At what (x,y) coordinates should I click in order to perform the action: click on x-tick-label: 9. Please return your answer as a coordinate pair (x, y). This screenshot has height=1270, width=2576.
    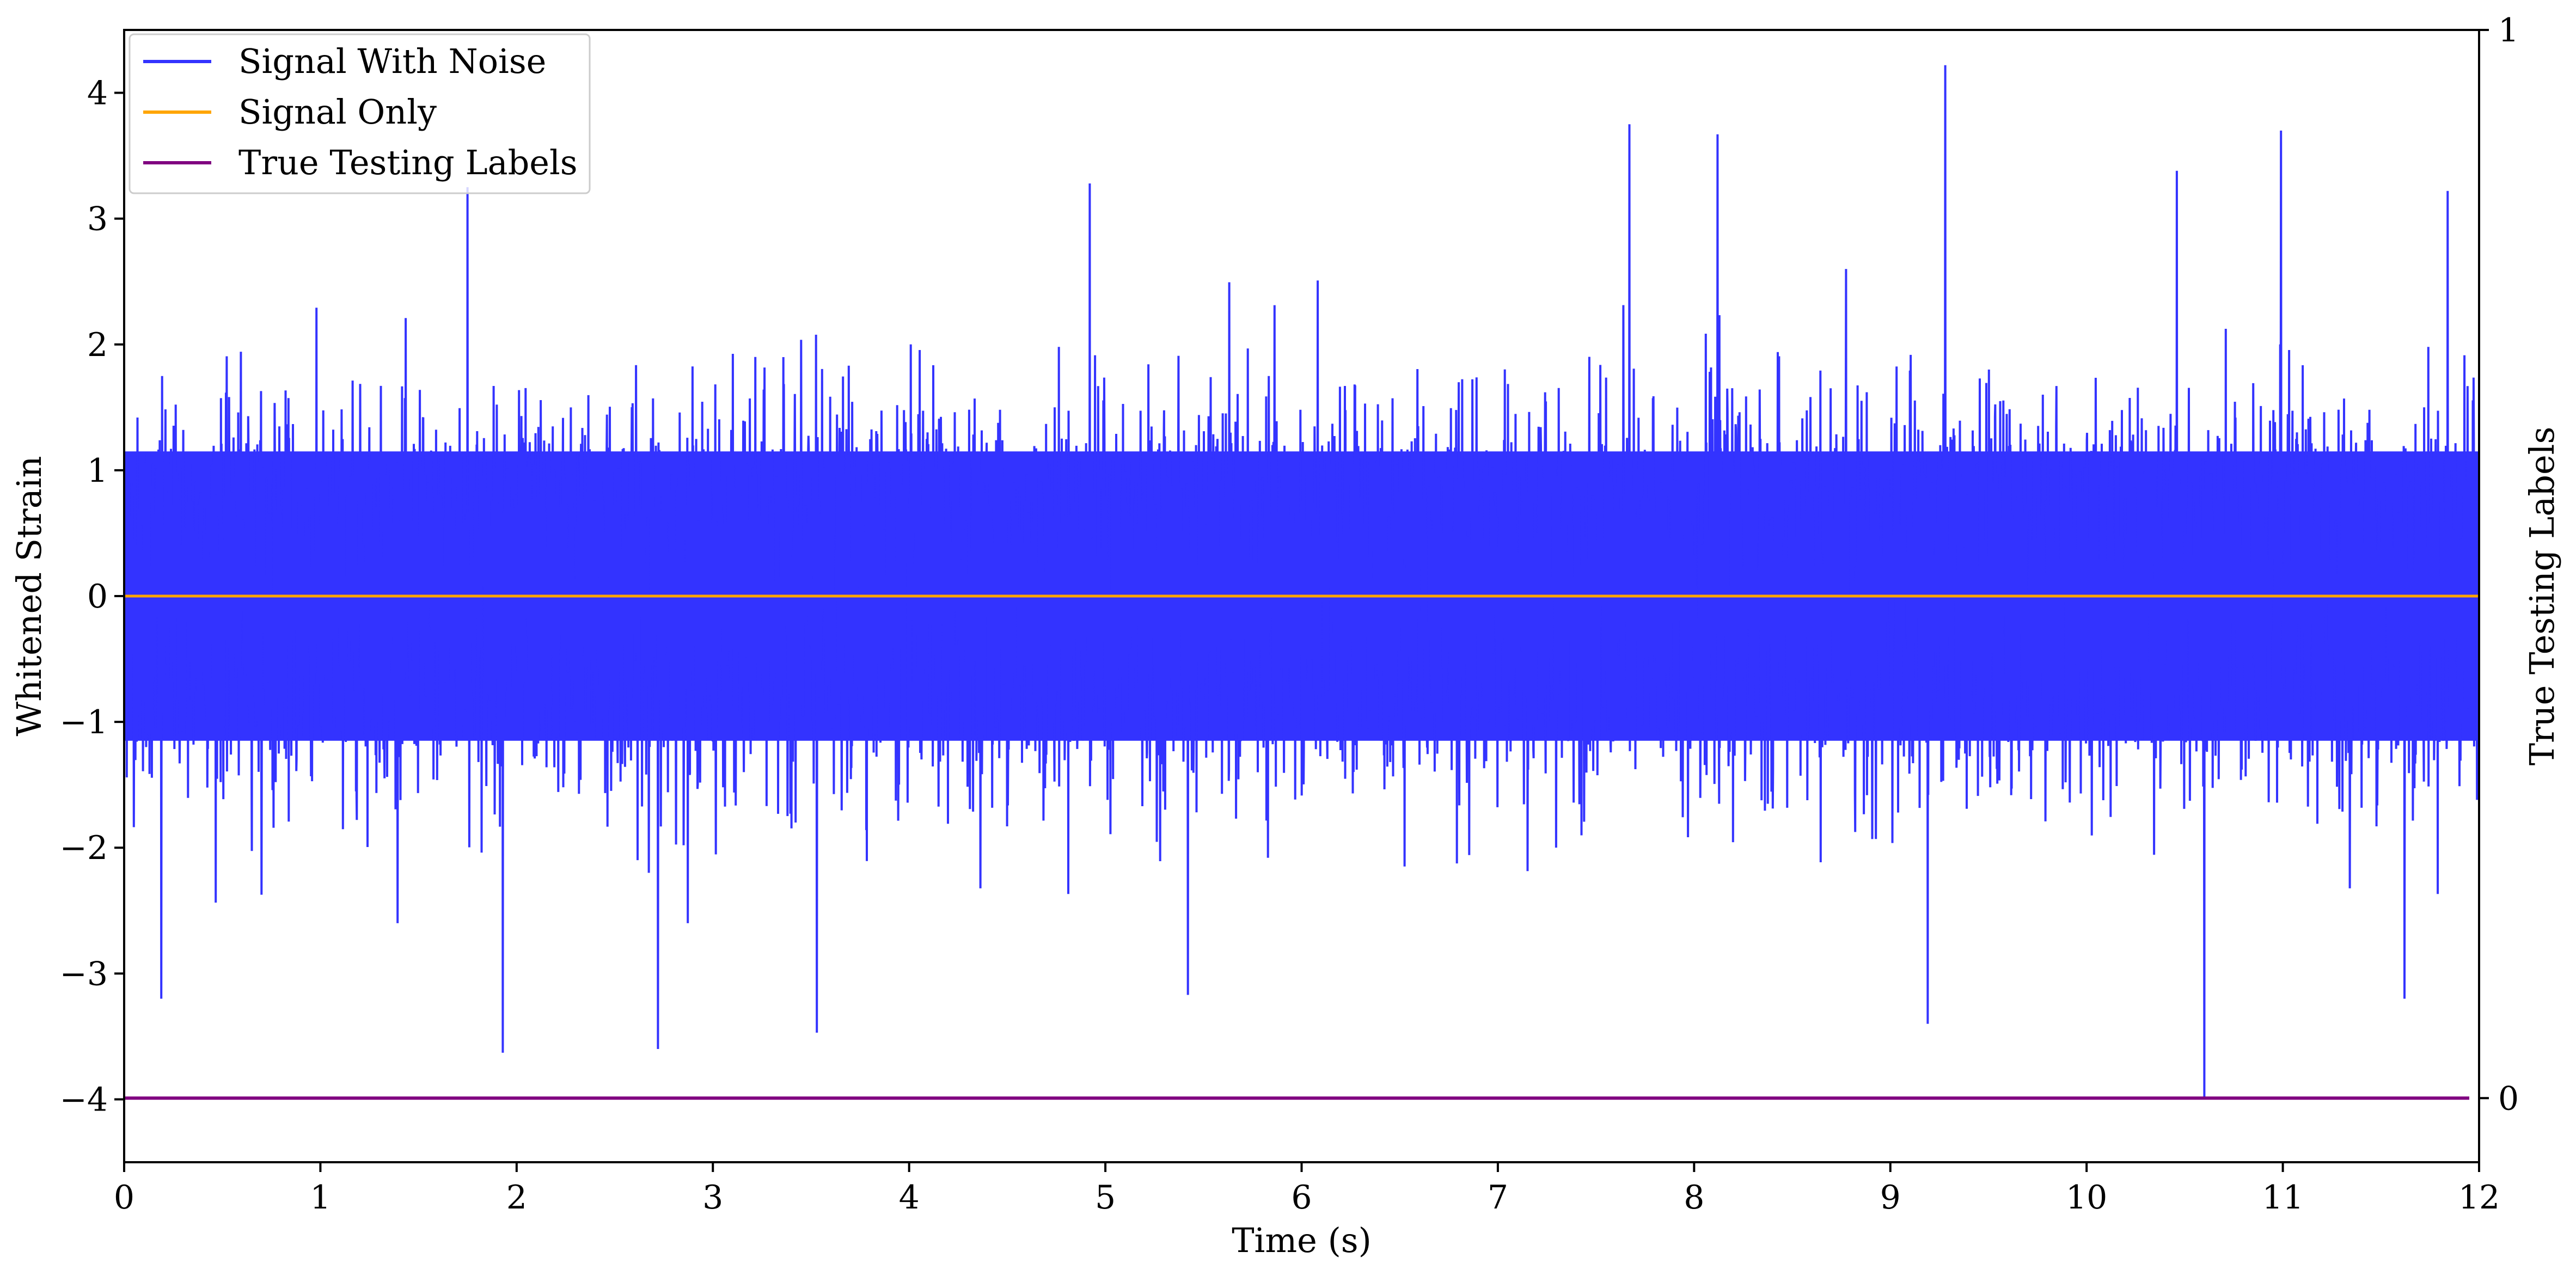
    Looking at the image, I should click on (1890, 1198).